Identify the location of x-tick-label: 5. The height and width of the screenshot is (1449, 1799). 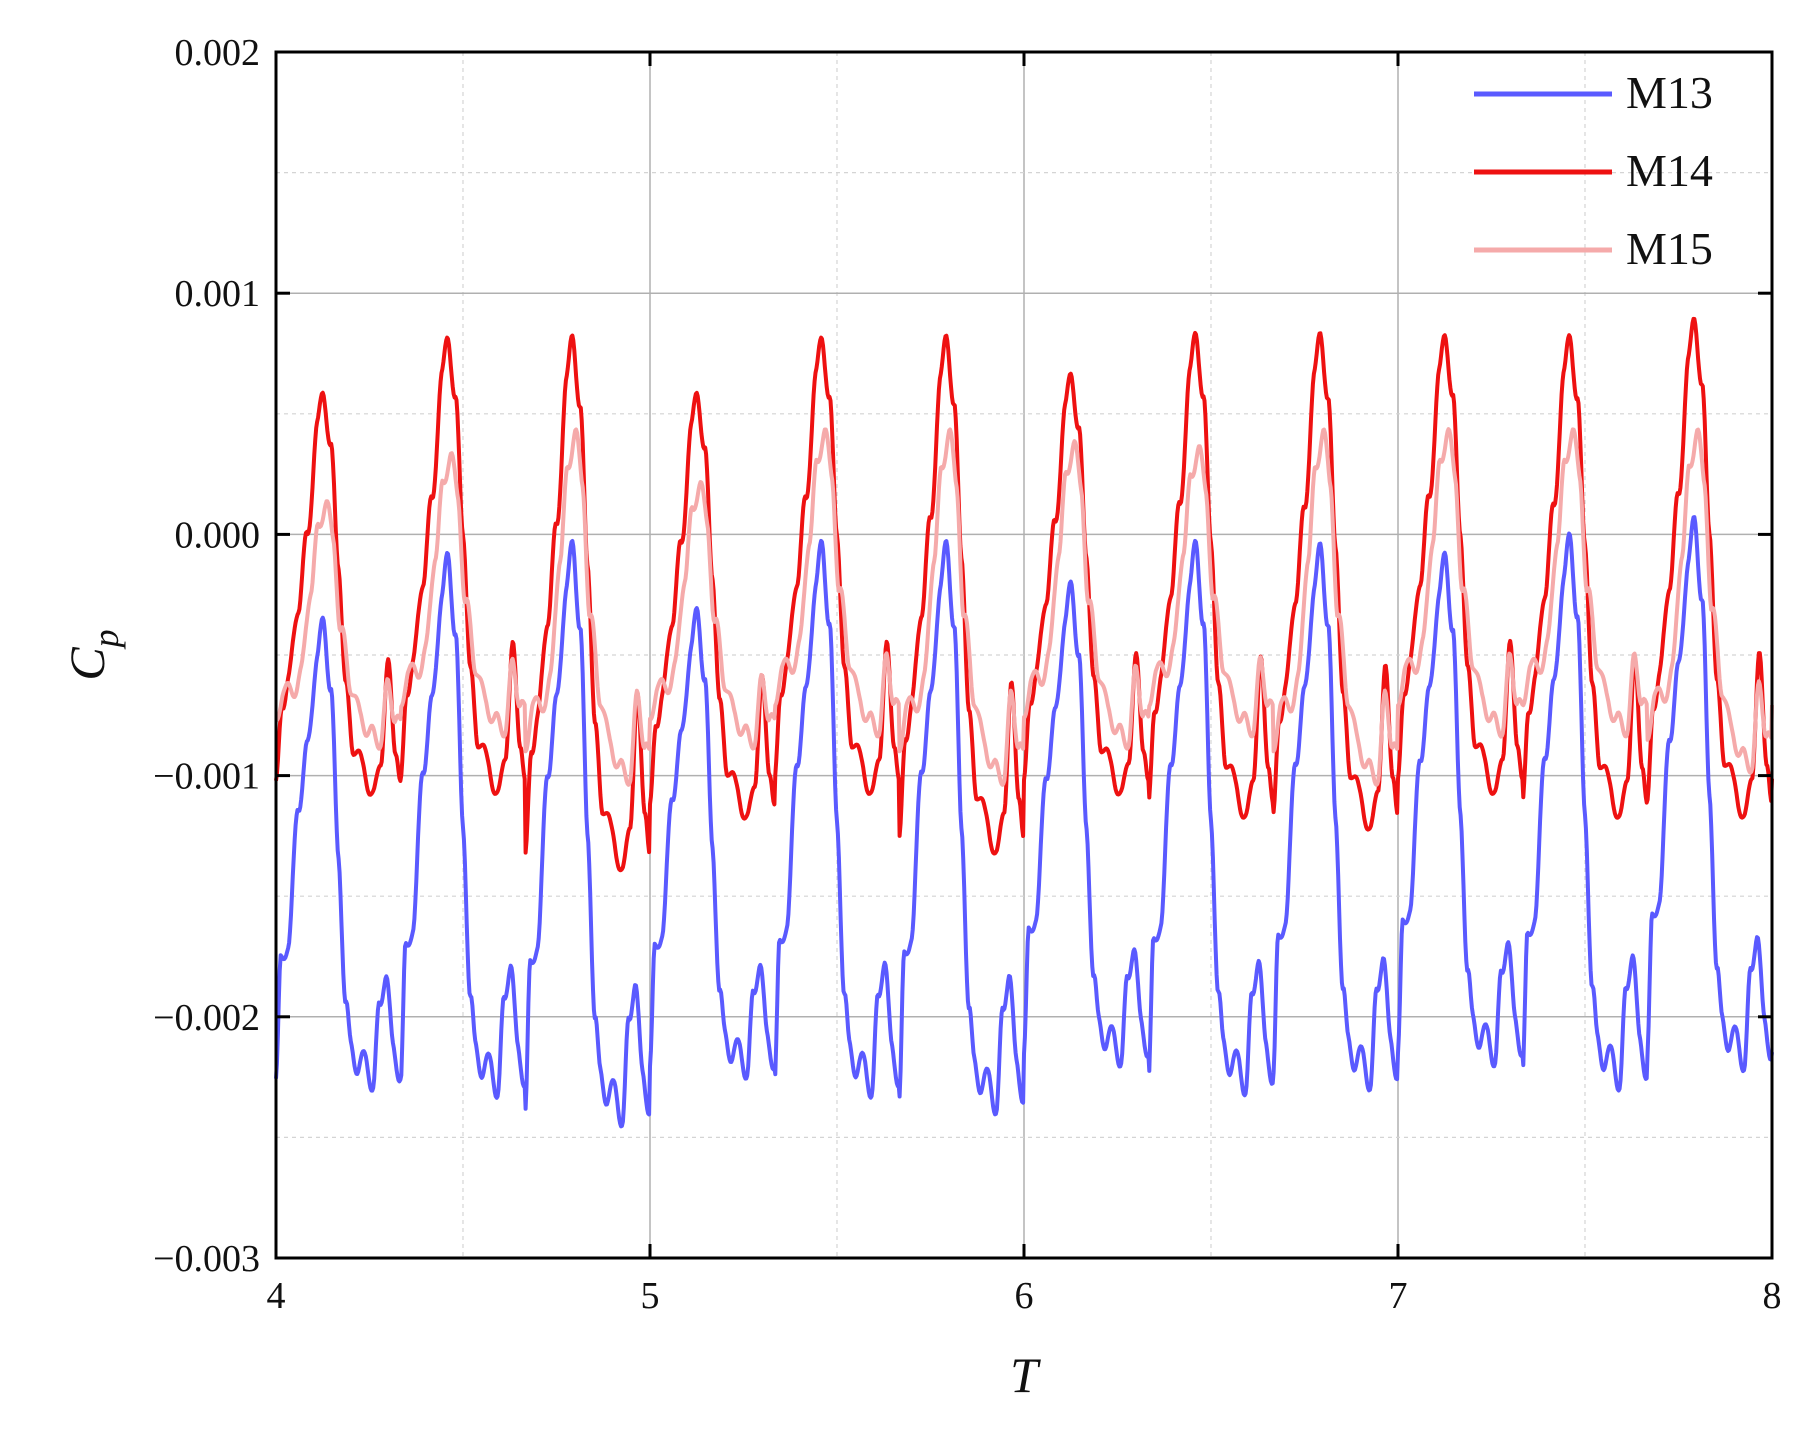
(650, 1296).